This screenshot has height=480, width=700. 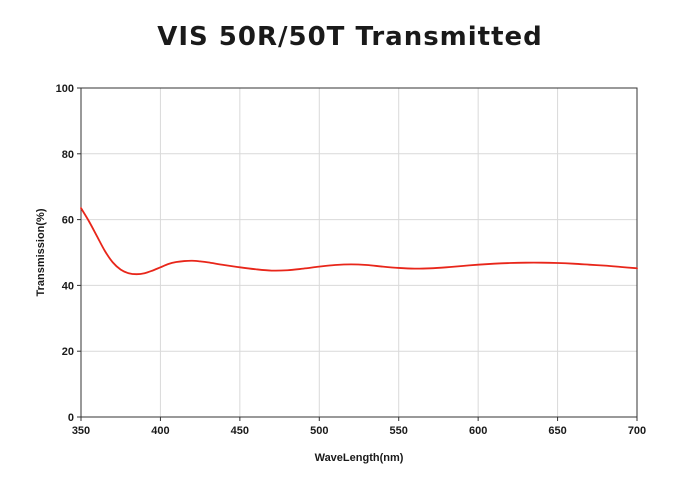 What do you see at coordinates (240, 431) in the screenshot?
I see `x-tick-label: 450` at bounding box center [240, 431].